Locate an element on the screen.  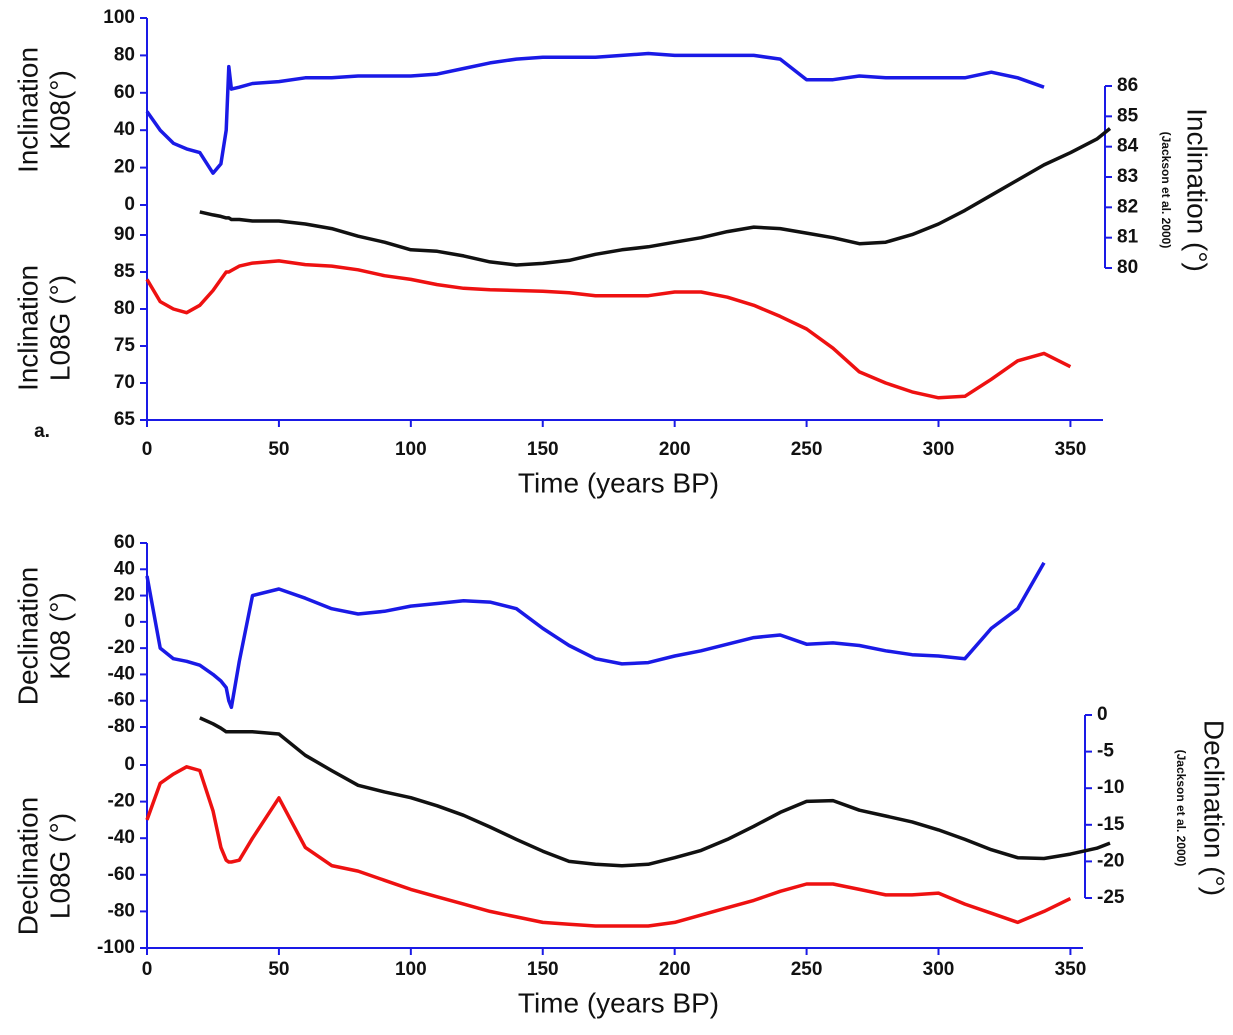
y-tick-label: -10 is located at coordinates (1110, 787).